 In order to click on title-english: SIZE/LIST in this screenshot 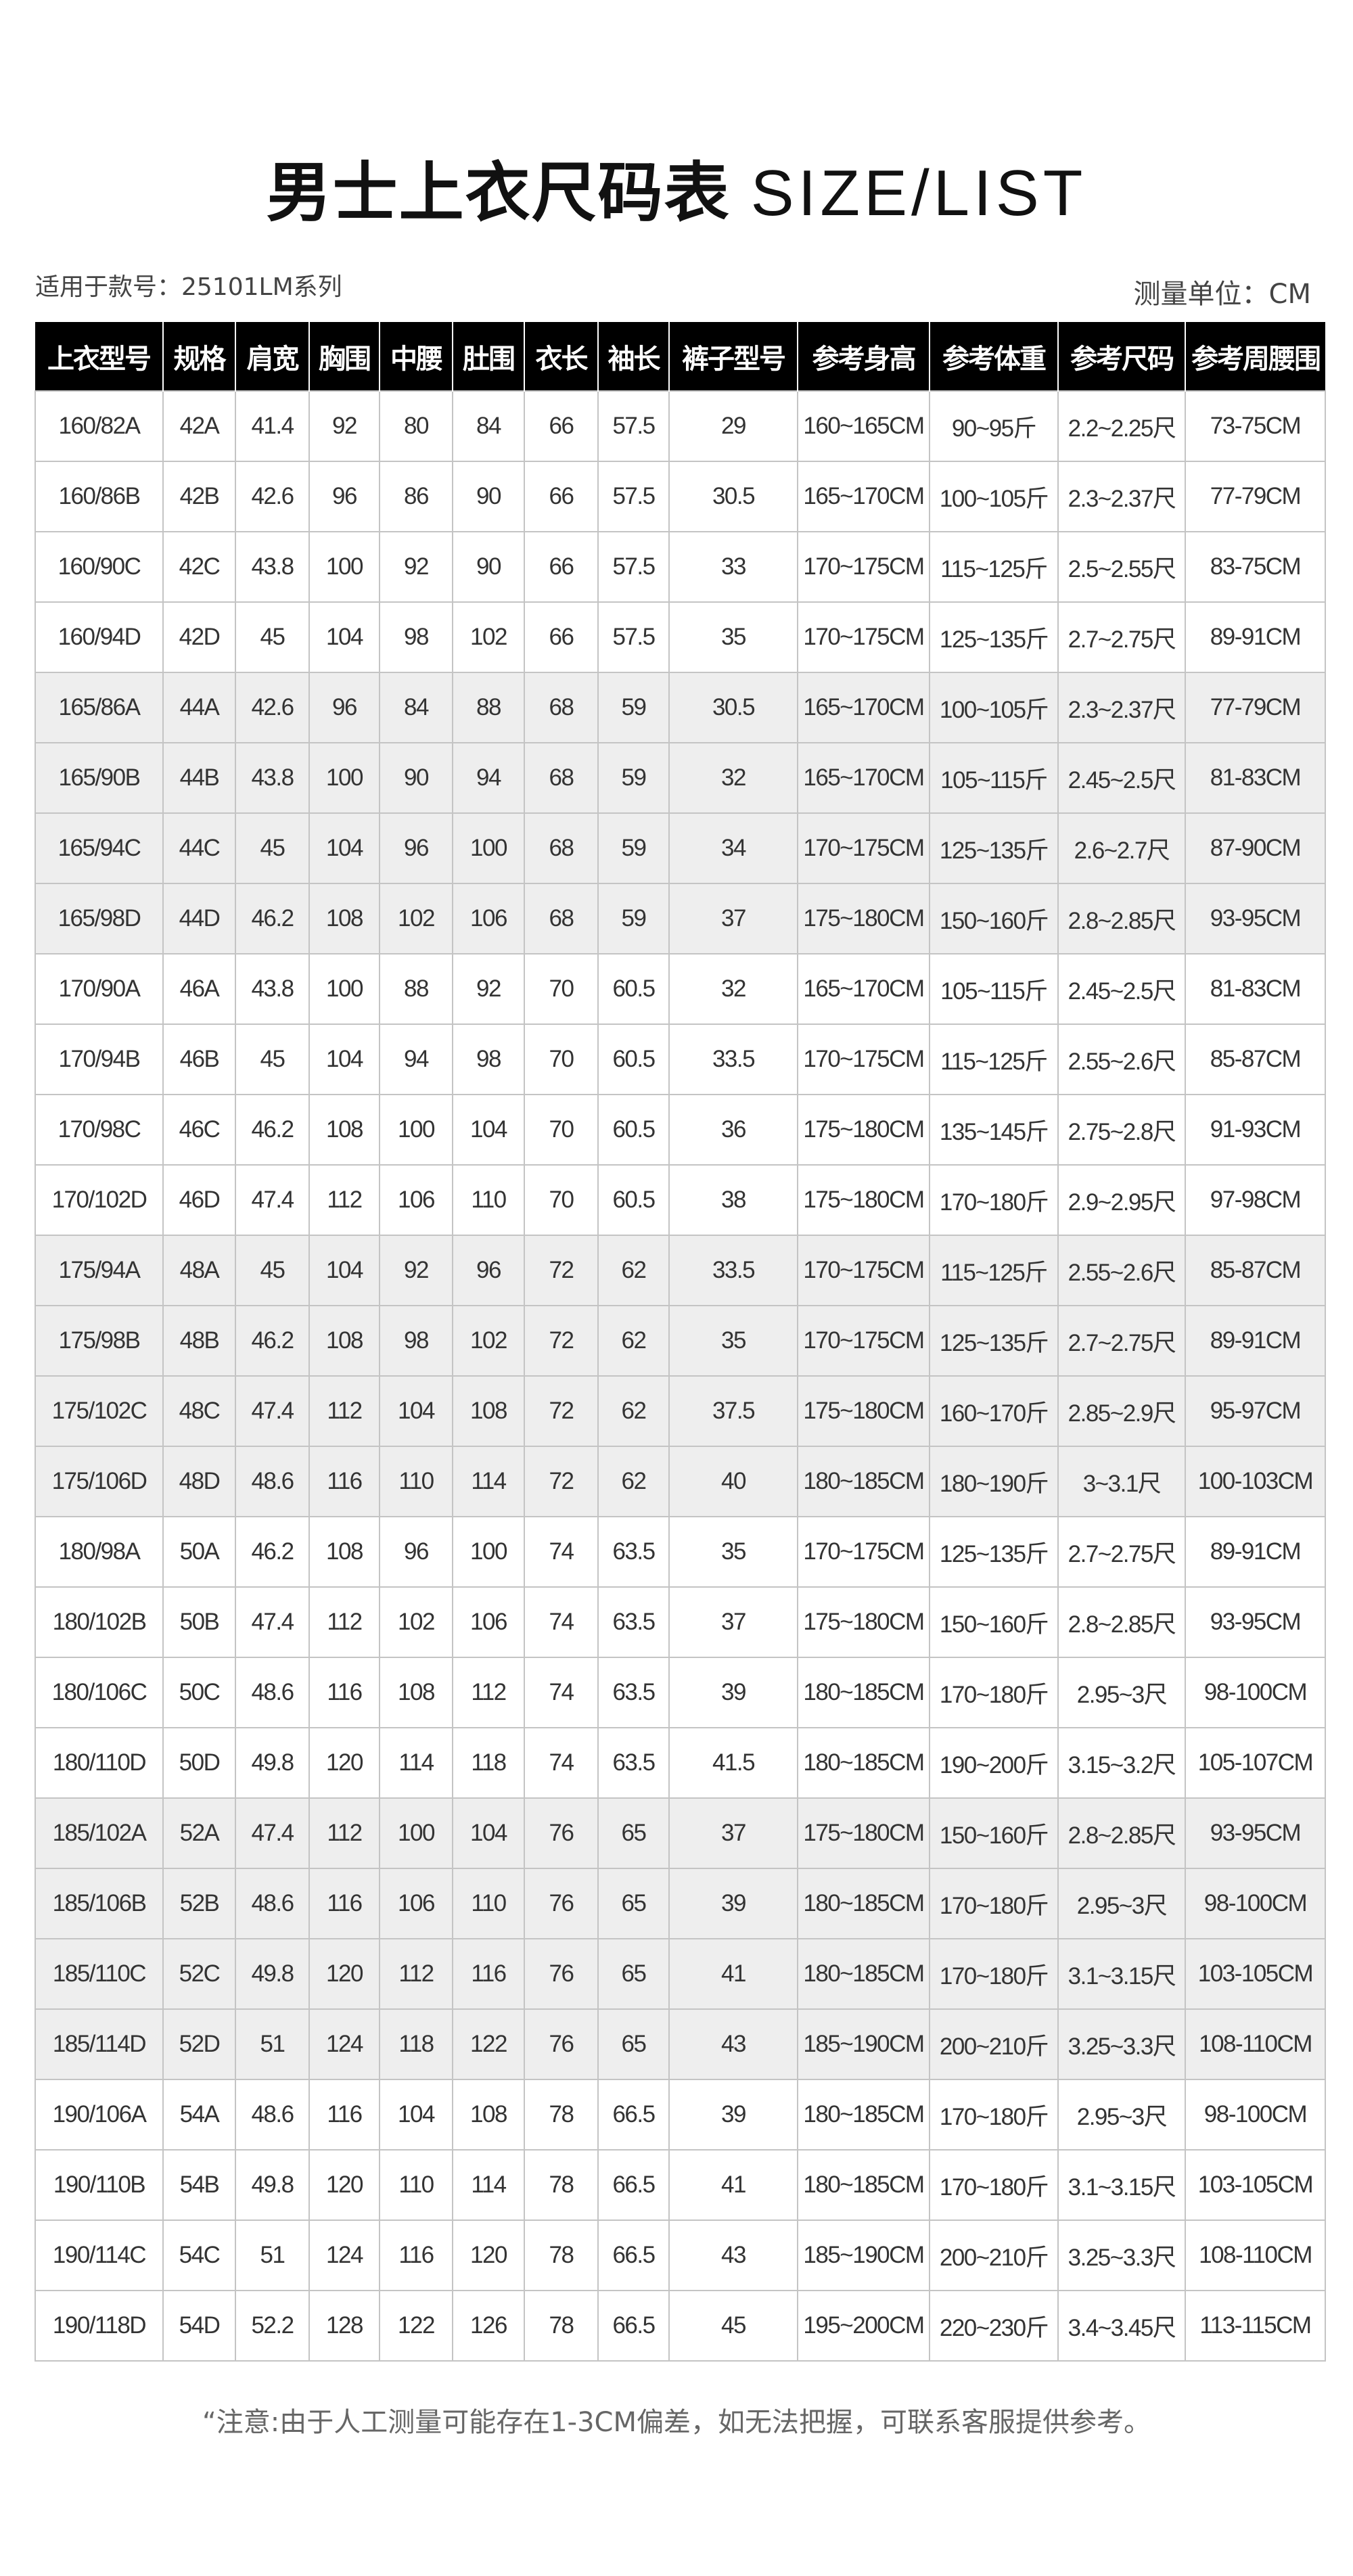, I will do `click(918, 193)`.